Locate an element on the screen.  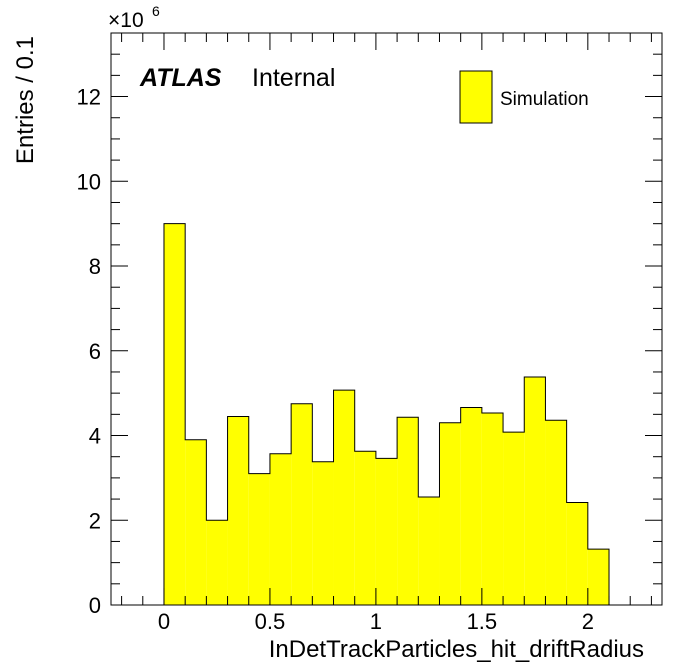
x-tick-label: 1 is located at coordinates (376, 621).